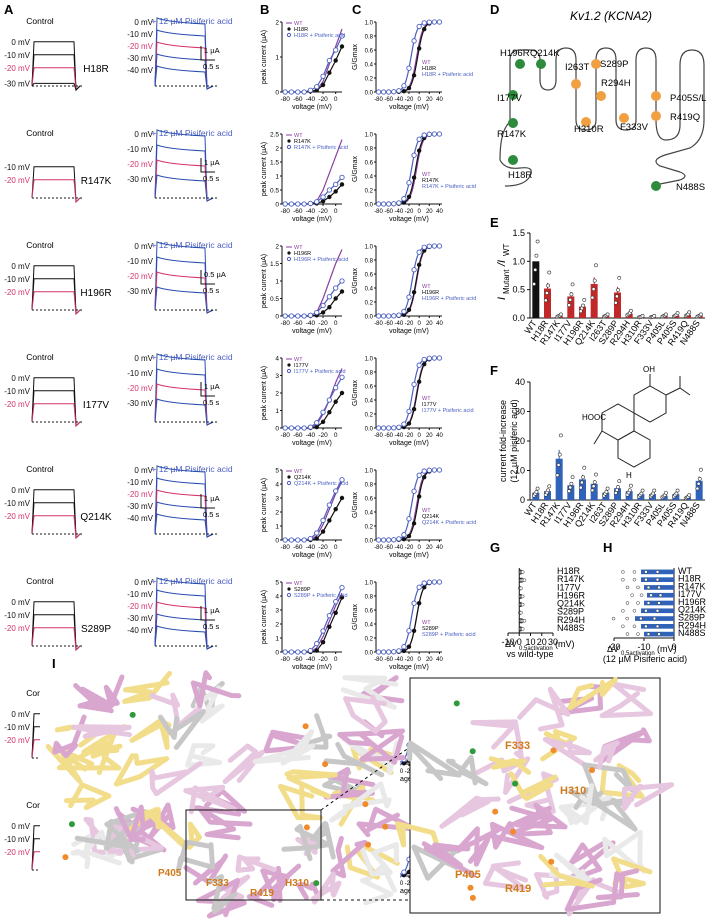  Describe the element at coordinates (253, 855) in the screenshot. I see `zoom-box` at that location.